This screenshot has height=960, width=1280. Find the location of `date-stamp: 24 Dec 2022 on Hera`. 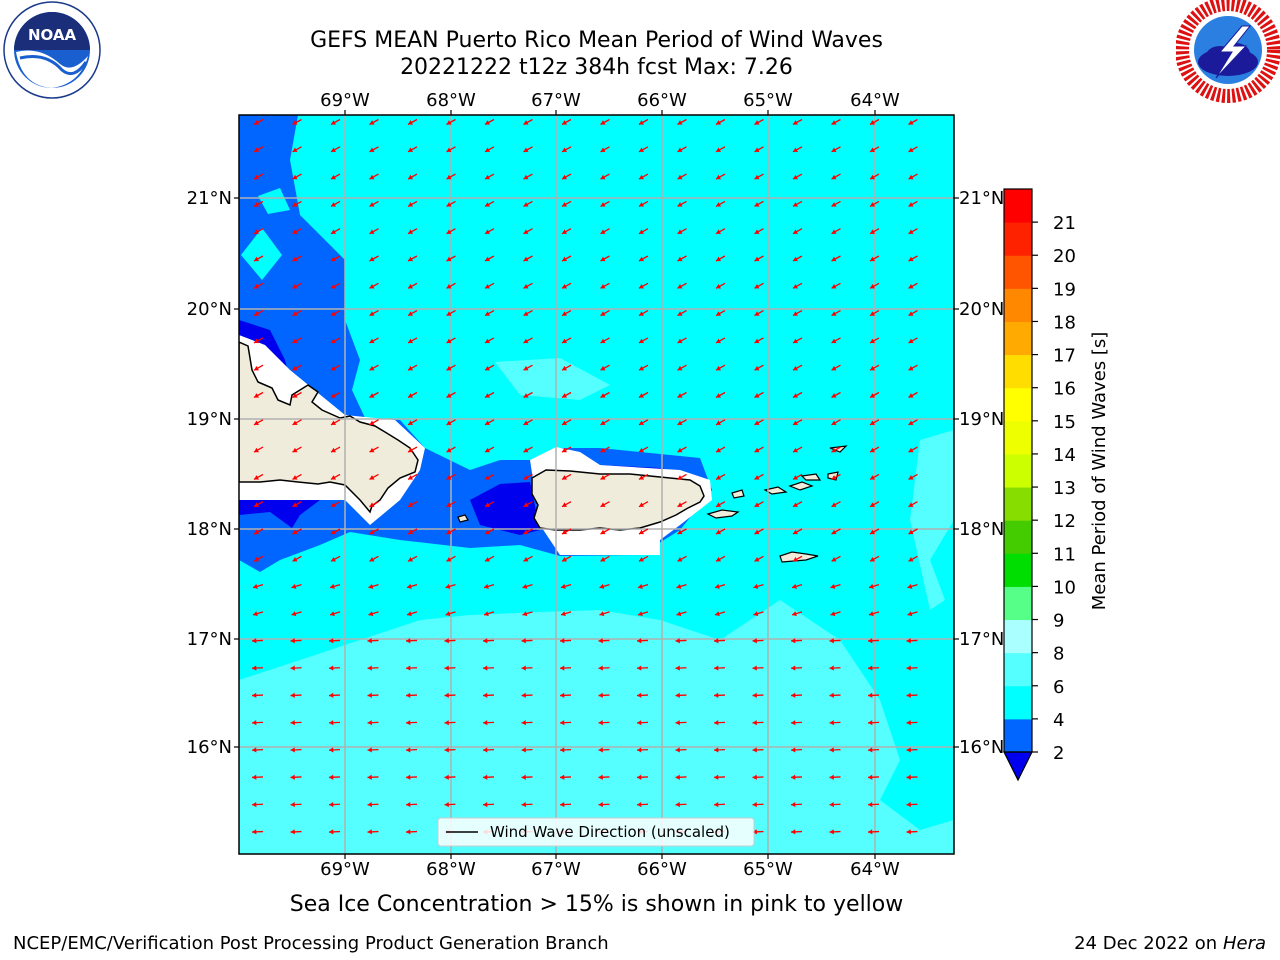

date-stamp: 24 Dec 2022 on Hera is located at coordinates (1170, 943).